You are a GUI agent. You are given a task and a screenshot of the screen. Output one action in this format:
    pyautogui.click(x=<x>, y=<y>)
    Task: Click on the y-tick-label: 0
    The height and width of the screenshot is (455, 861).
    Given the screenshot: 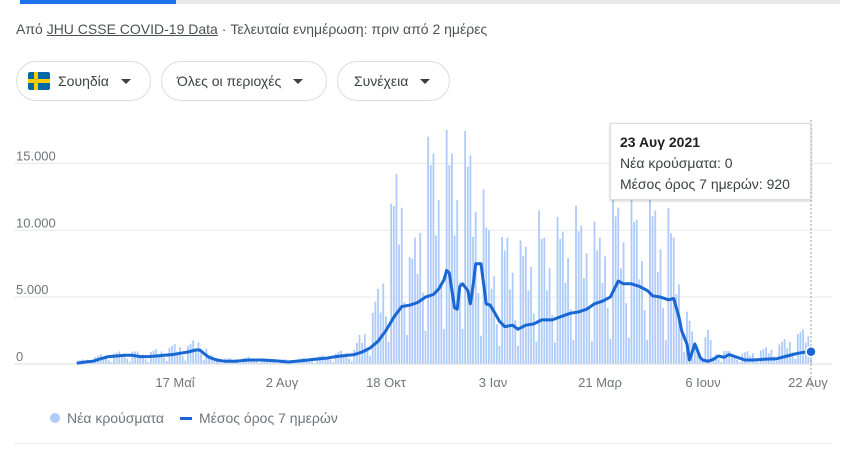 What is the action you would take?
    pyautogui.click(x=19, y=356)
    